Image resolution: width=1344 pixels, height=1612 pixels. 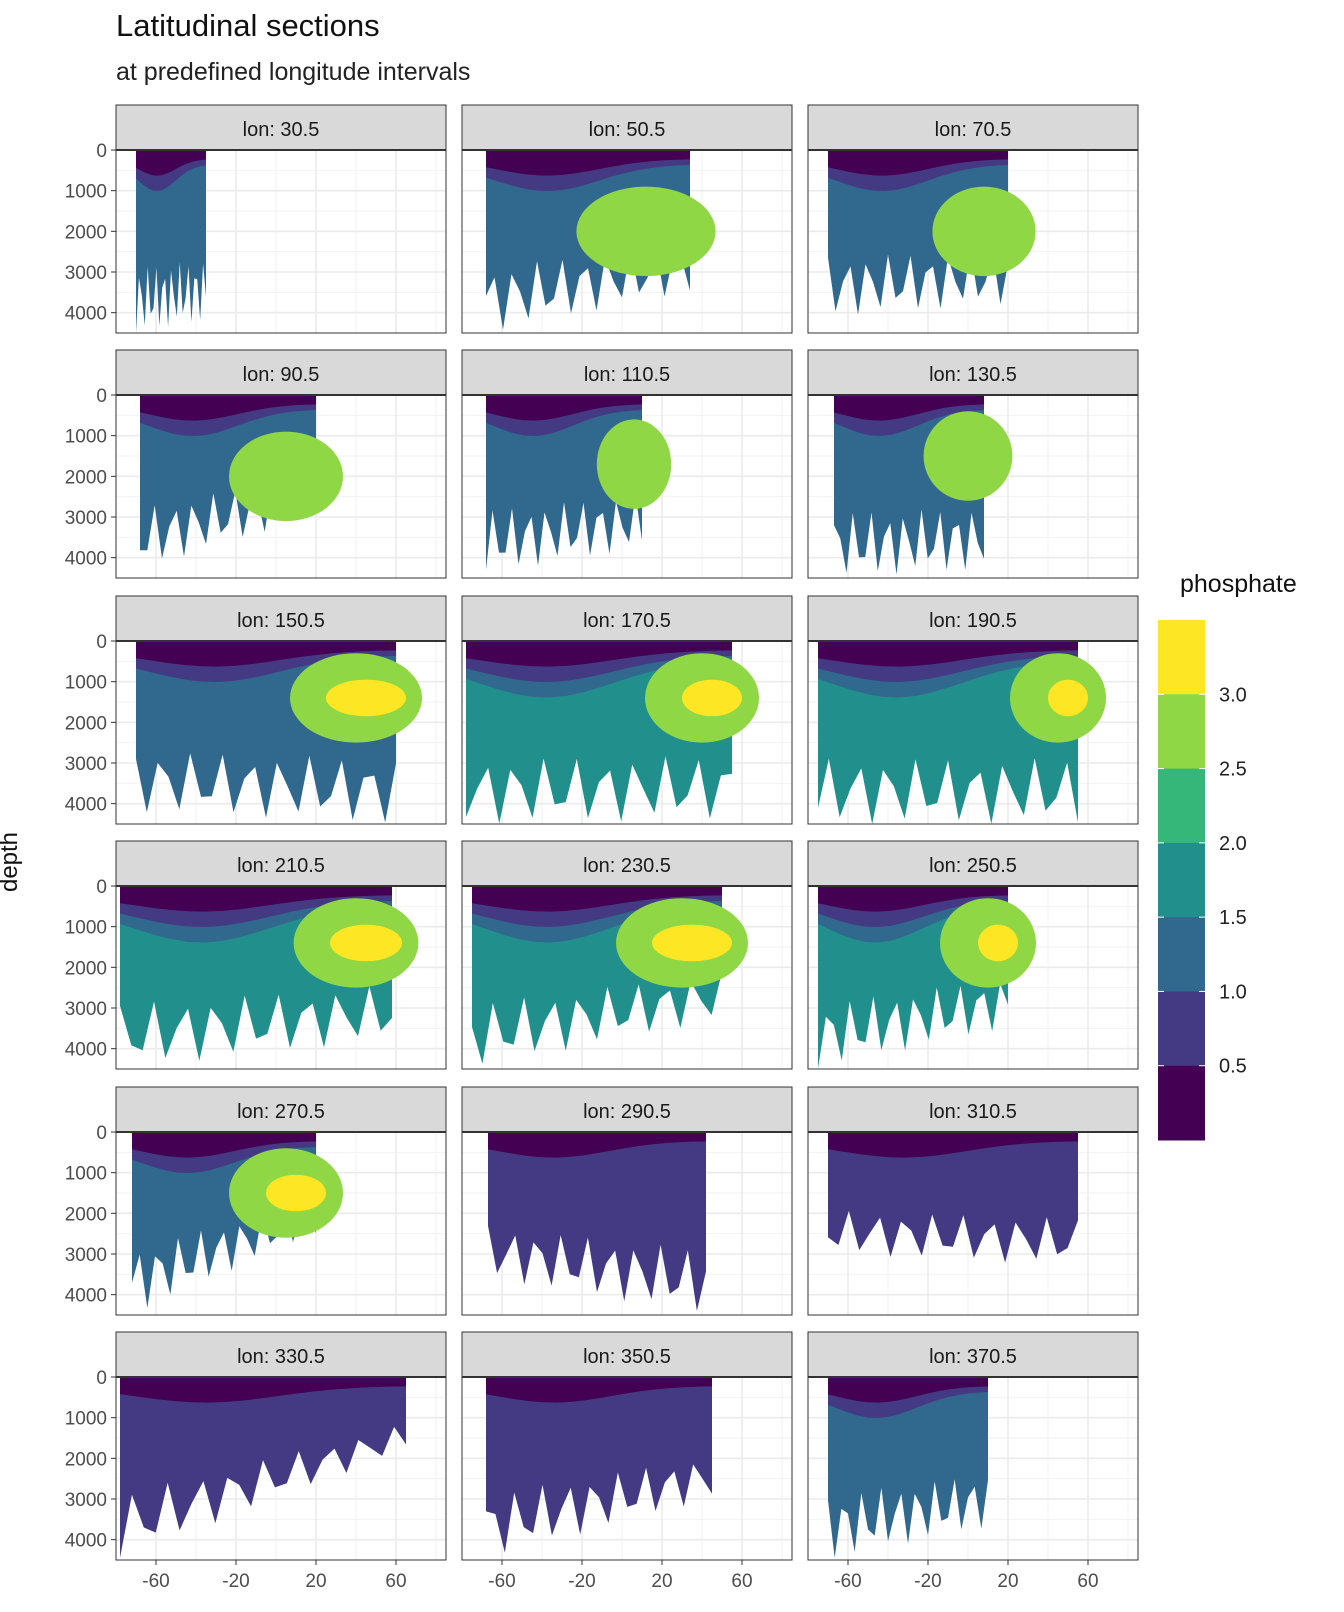 I want to click on facet-panel: lon: 90.5 0 1000 2000 3000 4000, so click(x=256, y=464).